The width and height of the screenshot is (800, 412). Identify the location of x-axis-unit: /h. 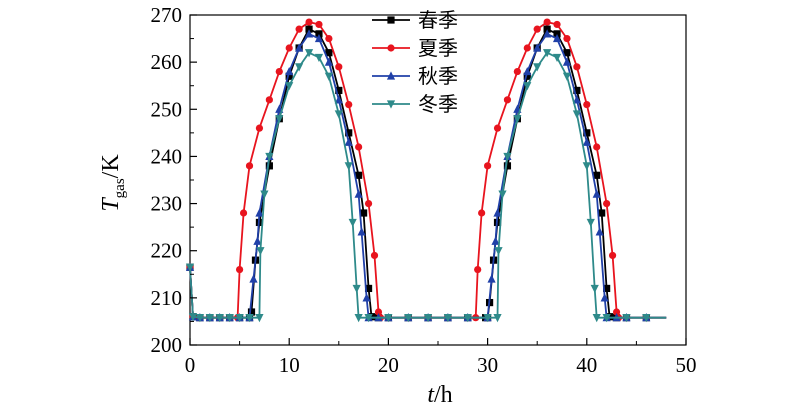
(443, 395).